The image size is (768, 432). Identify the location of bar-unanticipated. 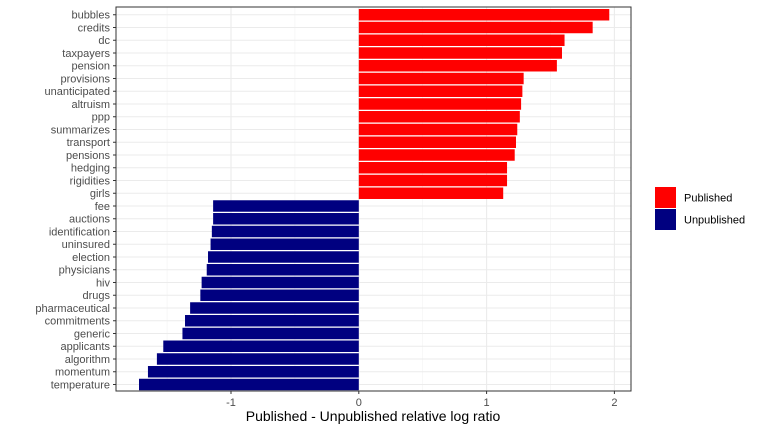
(440, 91).